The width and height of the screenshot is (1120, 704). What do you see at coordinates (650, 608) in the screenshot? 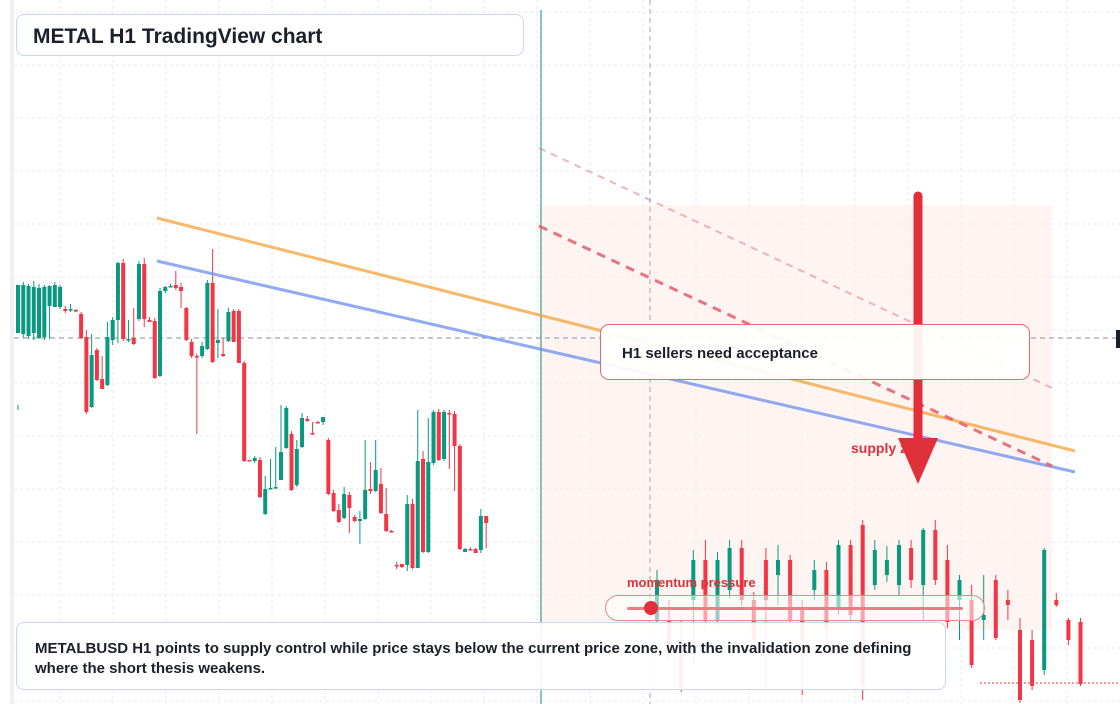
I see `momentum-marker` at bounding box center [650, 608].